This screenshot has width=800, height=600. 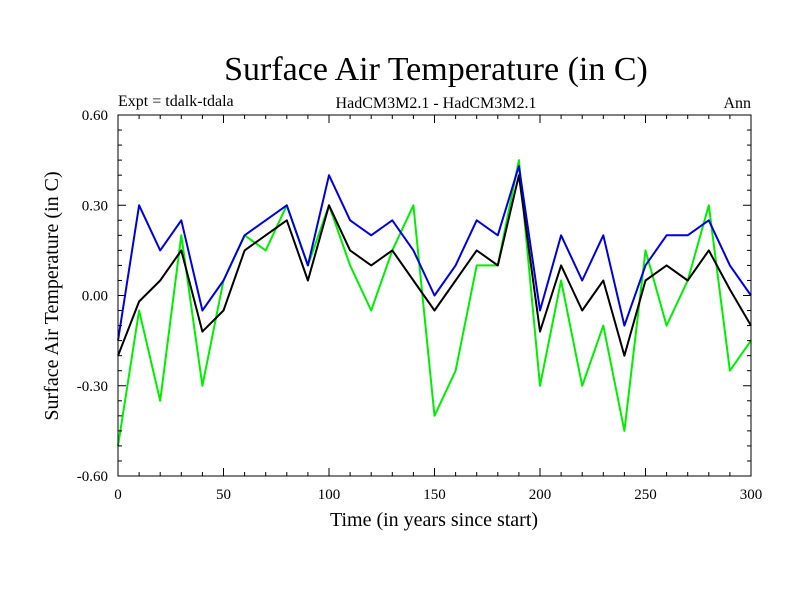 I want to click on x-axis-title: Time (in years since start), so click(x=434, y=520).